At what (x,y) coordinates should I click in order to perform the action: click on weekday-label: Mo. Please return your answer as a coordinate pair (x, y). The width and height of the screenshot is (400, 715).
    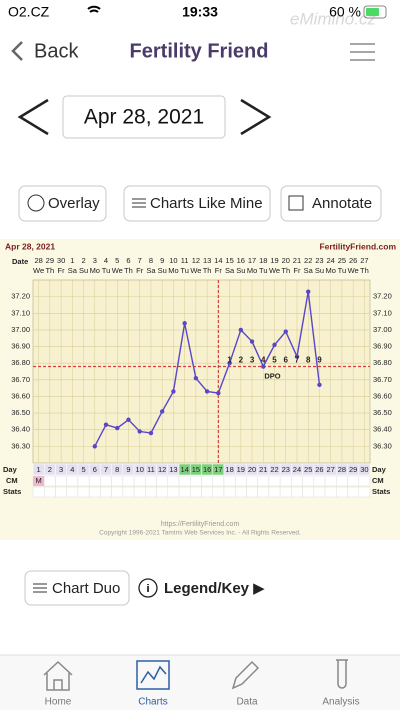
    Looking at the image, I should click on (173, 270).